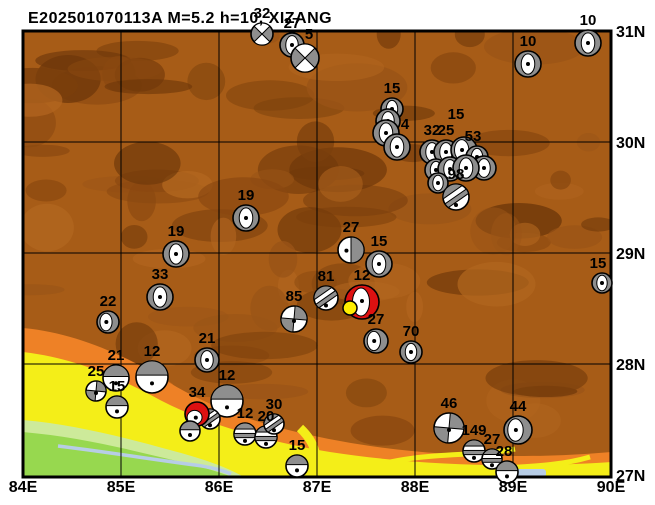 The height and width of the screenshot is (505, 655). Describe the element at coordinates (309, 34) in the screenshot. I see `depth-label: 5` at that location.